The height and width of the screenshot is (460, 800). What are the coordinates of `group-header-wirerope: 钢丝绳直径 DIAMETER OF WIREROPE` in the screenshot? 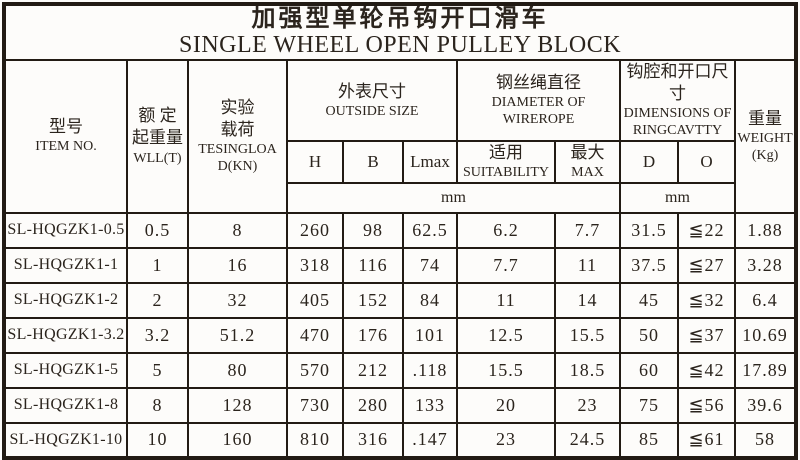 It's located at (538, 100).